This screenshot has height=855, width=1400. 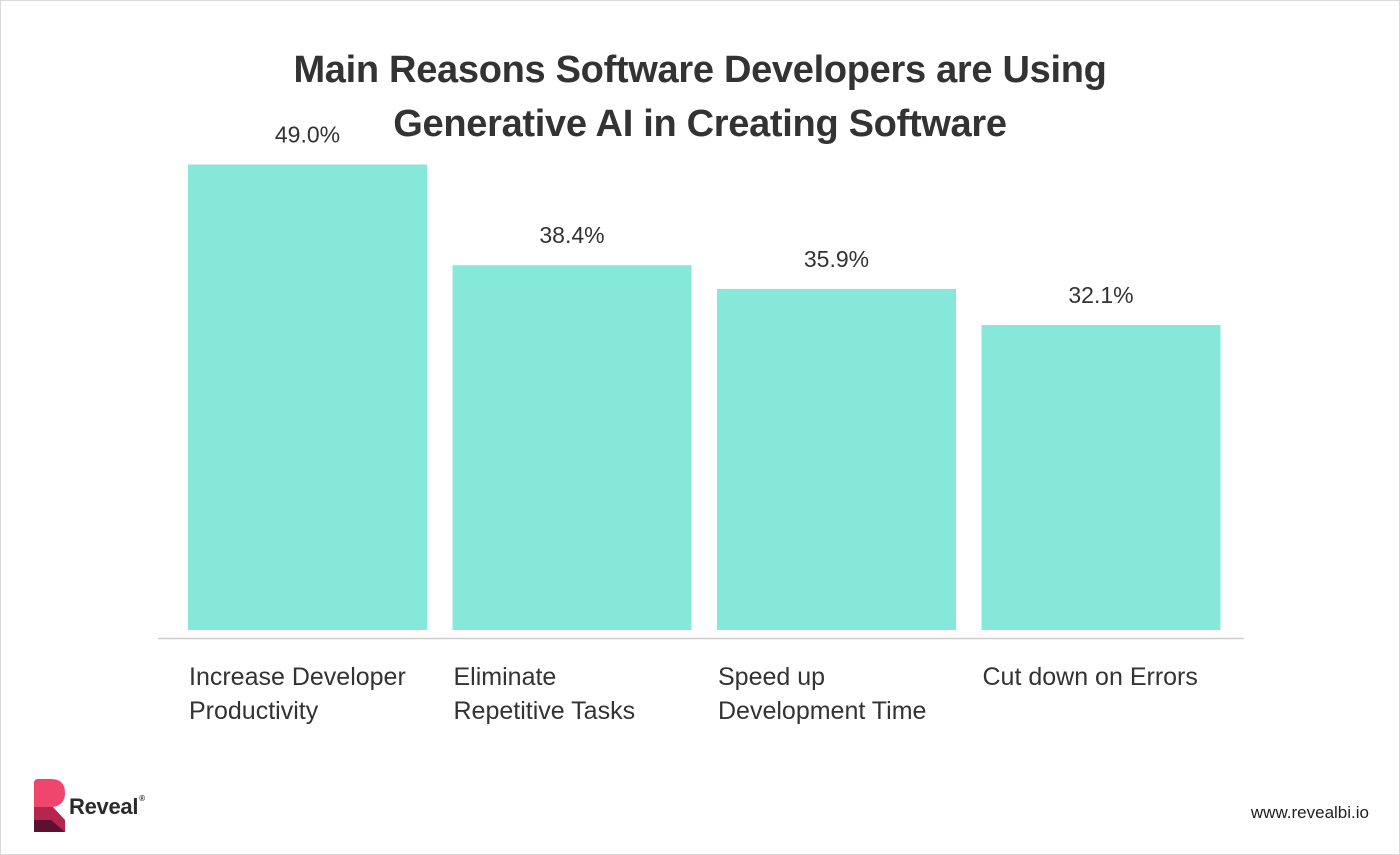 I want to click on category-label-1-line-2: Productivity, so click(x=254, y=711).